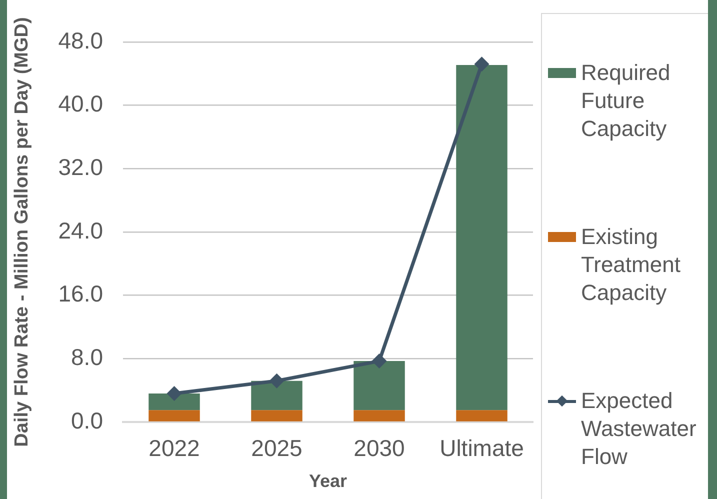 The width and height of the screenshot is (717, 499). I want to click on legend-label: Required Future Capacity, so click(626, 101).